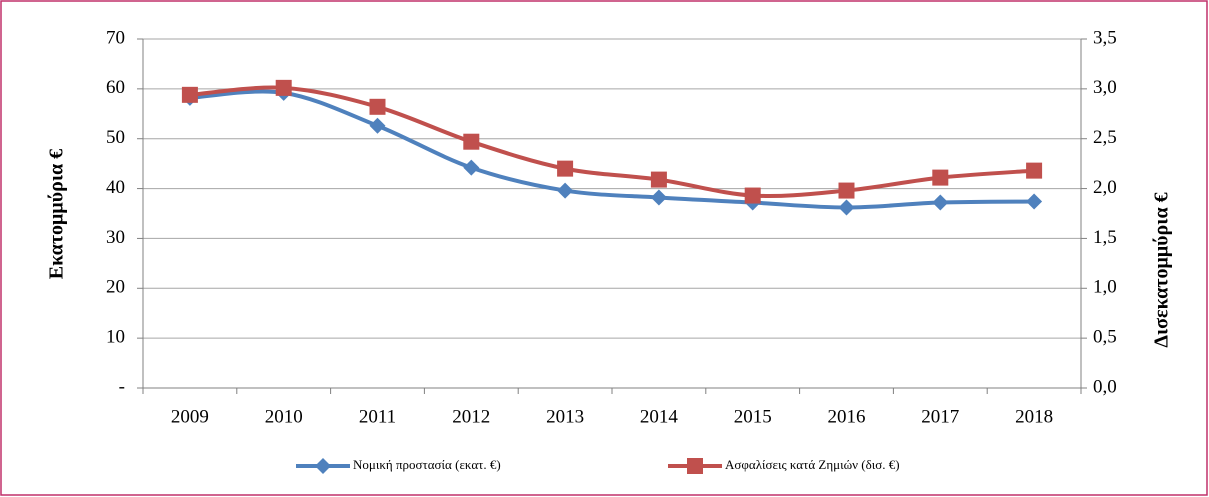 The image size is (1209, 497). I want to click on x-tick-label: 2014, so click(659, 416).